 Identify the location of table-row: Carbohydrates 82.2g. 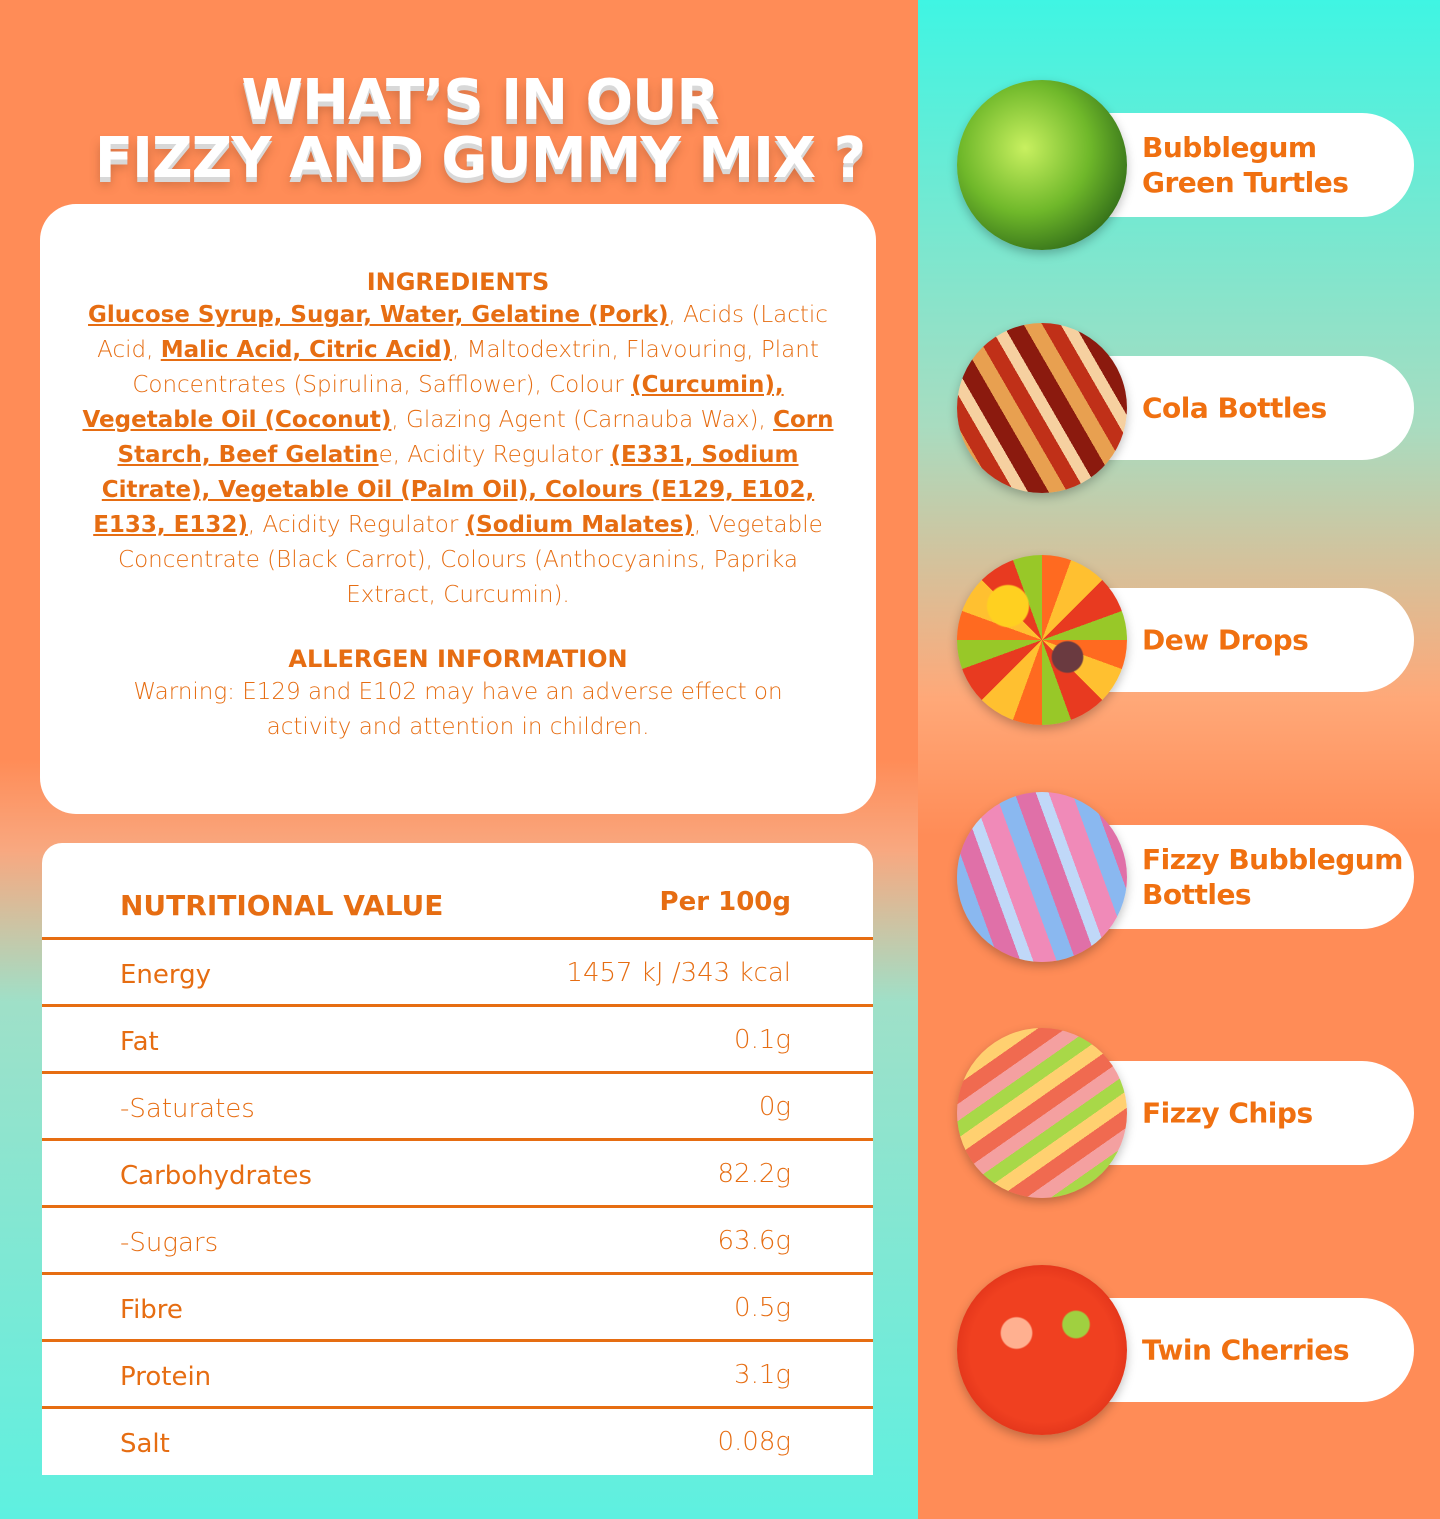
(457, 1174).